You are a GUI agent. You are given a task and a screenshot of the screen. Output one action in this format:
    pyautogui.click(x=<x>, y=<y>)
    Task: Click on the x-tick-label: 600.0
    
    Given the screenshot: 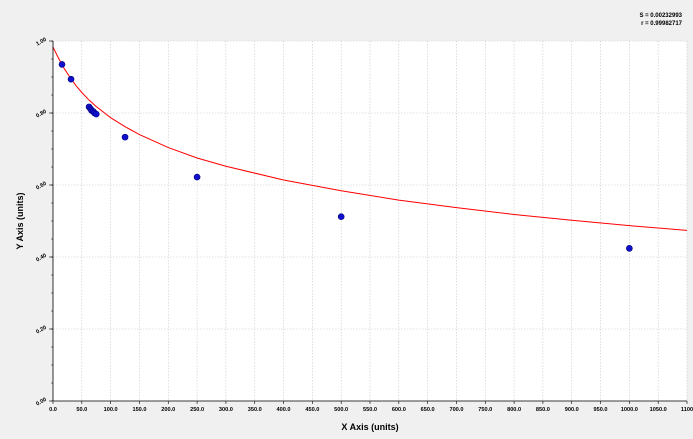 What is the action you would take?
    pyautogui.click(x=399, y=410)
    